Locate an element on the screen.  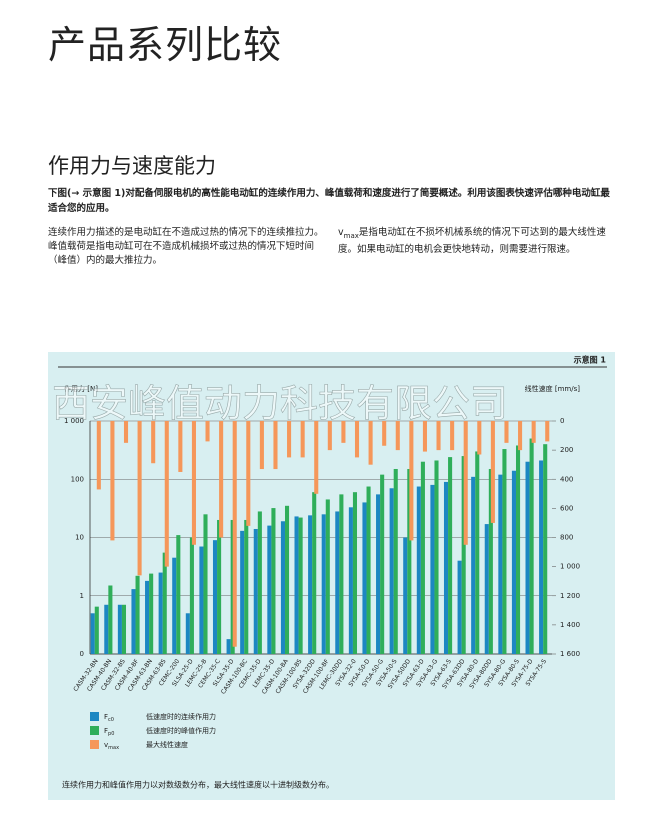
footnote: 连续作用力和峰值作用力以对数级数分布，最大线性速度以十进制级数分布。 is located at coordinates (198, 785).